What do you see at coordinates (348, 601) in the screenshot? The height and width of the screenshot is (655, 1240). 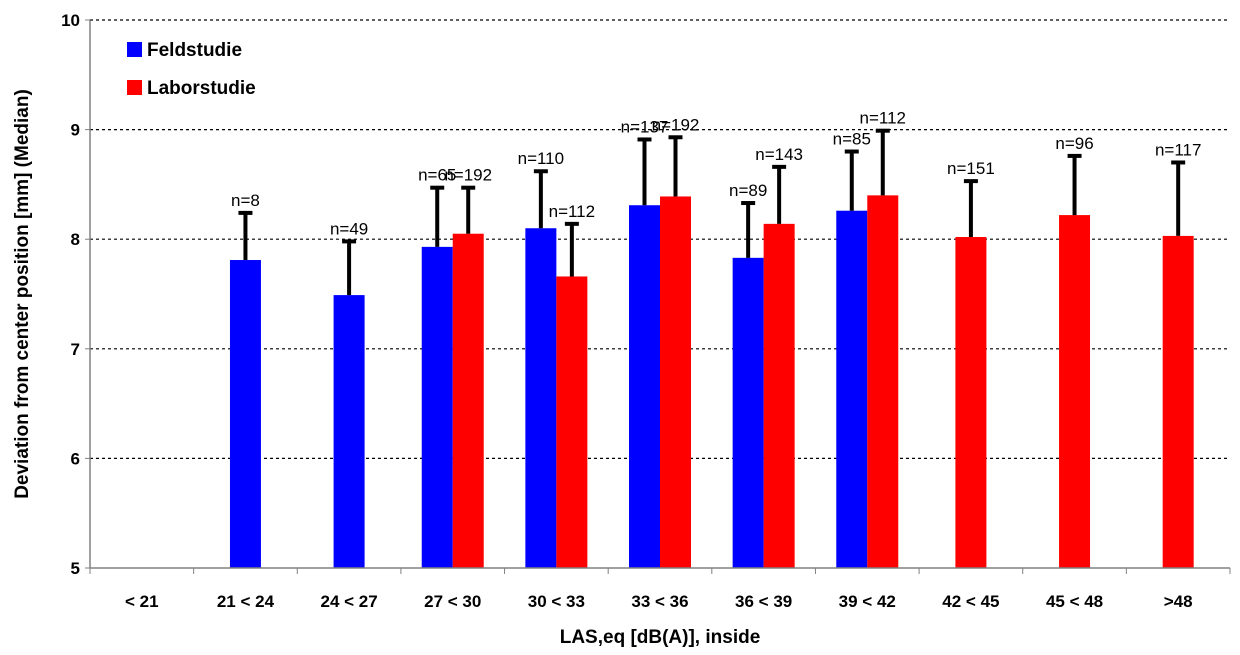 I see `x-tick-label-24-27: 24 < 27` at bounding box center [348, 601].